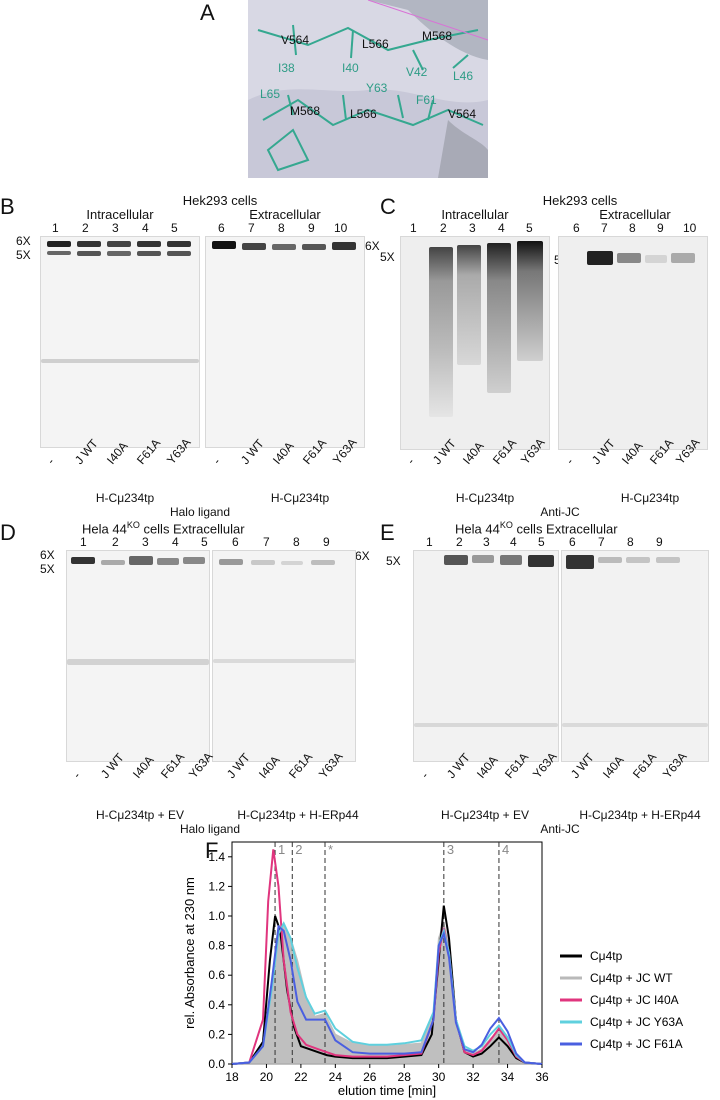 This screenshot has height=1100, width=720. What do you see at coordinates (634, 1000) in the screenshot?
I see `legend-label: Cμ4tp + JC I40A` at bounding box center [634, 1000].